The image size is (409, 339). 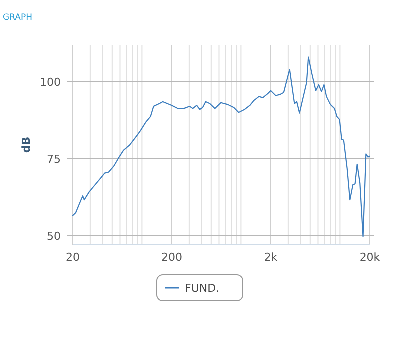 What do you see at coordinates (271, 257) in the screenshot?
I see `x-tick-label: 2k` at bounding box center [271, 257].